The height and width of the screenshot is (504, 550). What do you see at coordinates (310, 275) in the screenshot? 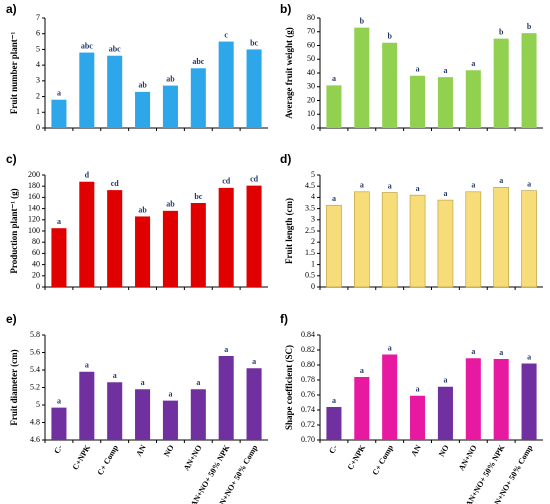
I see `y-tick-label: 0.5` at bounding box center [310, 275].